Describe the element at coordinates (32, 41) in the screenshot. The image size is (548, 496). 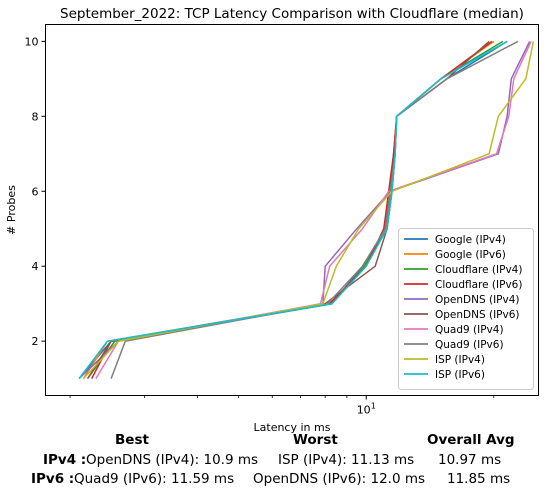
I see `y-tick-label-4: 10` at that location.